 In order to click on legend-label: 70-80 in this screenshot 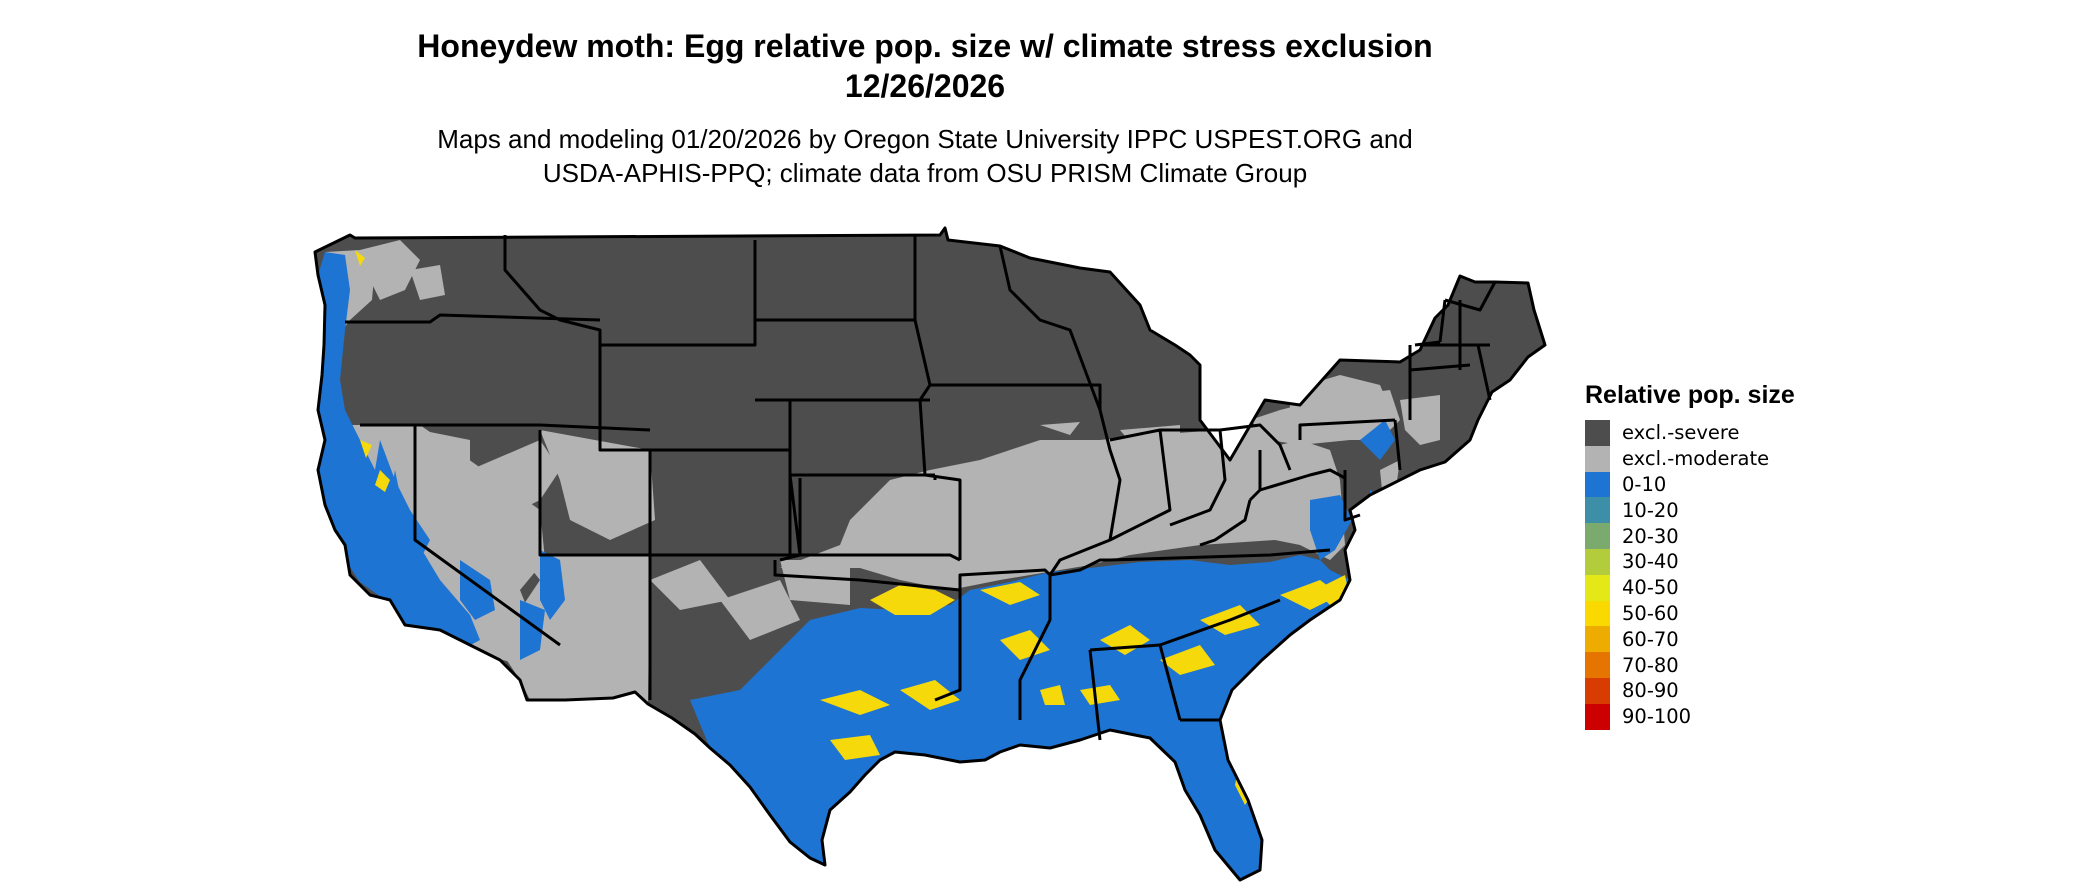, I will do `click(1650, 665)`.